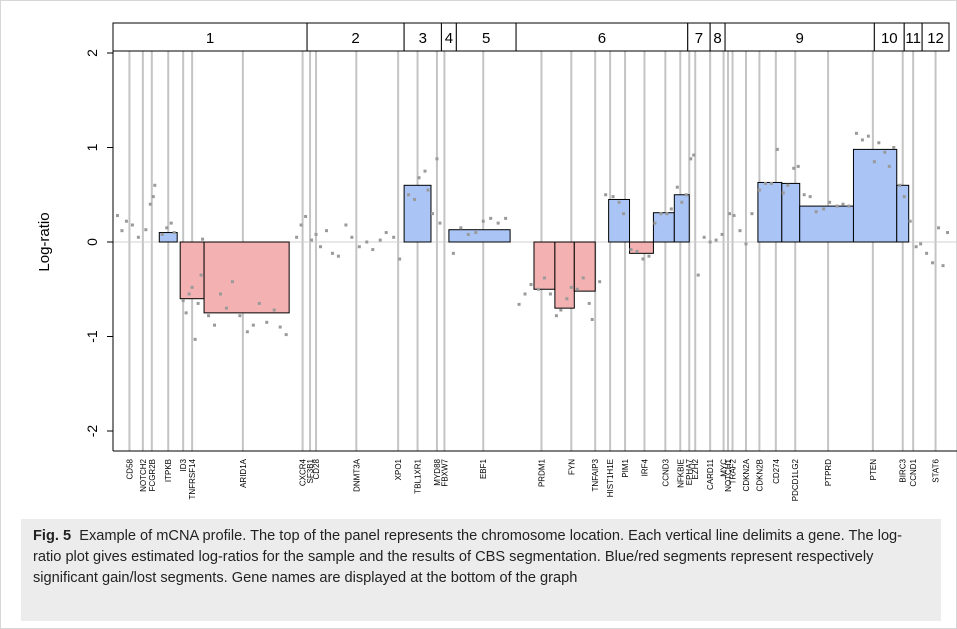  I want to click on gene-label: BIRC3, so click(903, 470).